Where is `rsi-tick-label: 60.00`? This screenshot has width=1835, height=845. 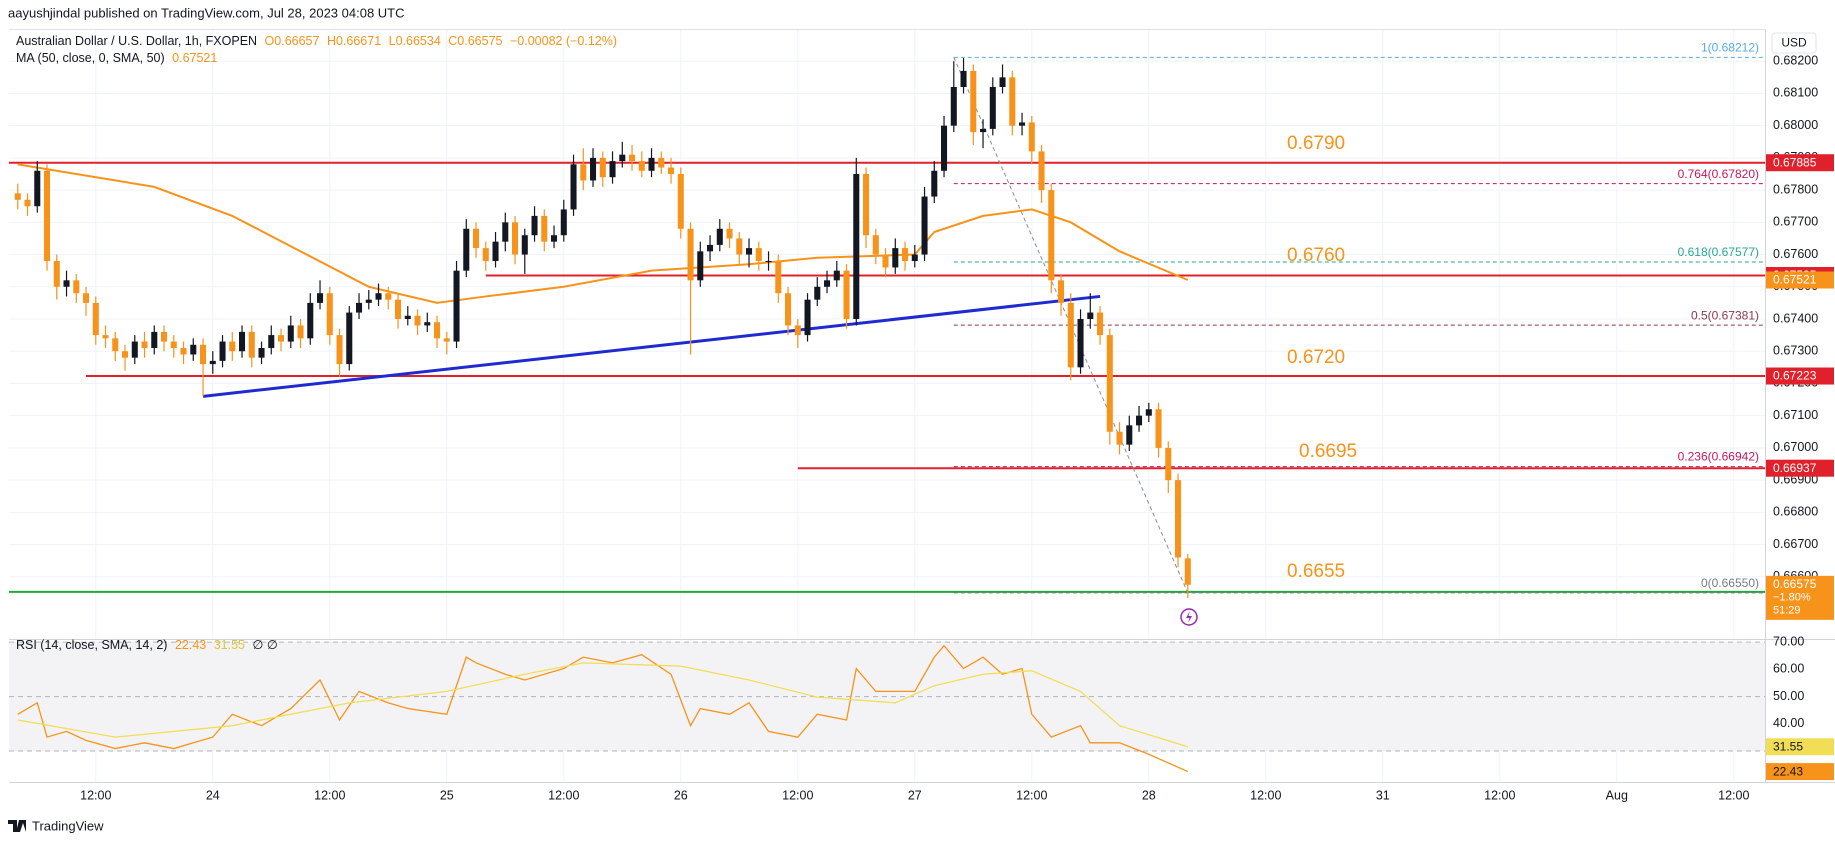
rsi-tick-label: 60.00 is located at coordinates (1788, 669).